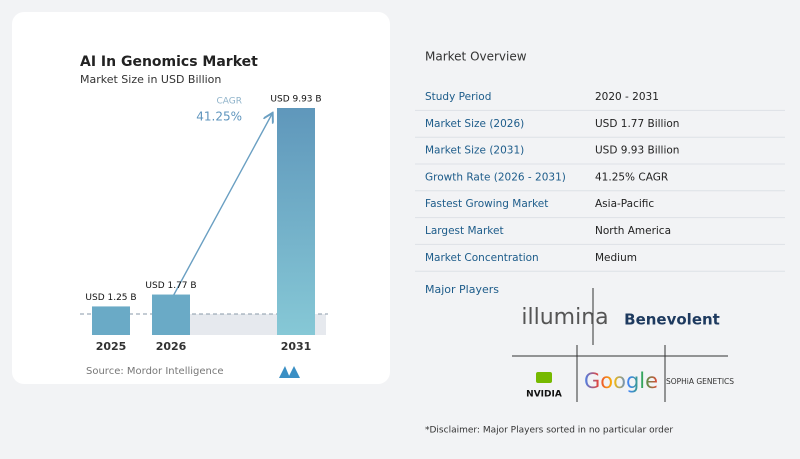 The image size is (800, 459). I want to click on value-label: USD 1.77 B, so click(170, 286).